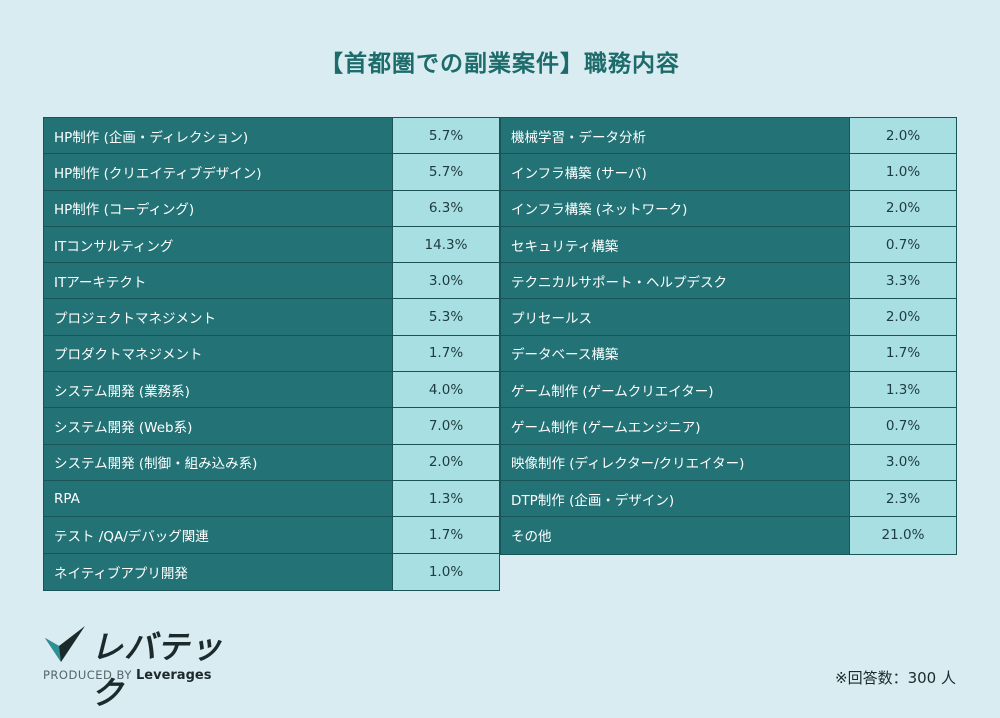  I want to click on produced-by: PRODUCED BY Leverages, so click(127, 675).